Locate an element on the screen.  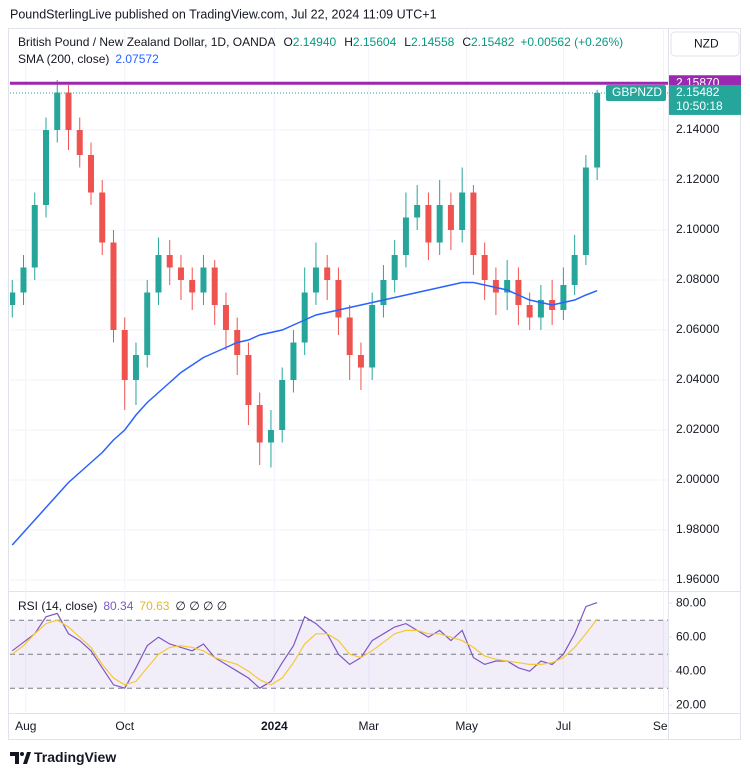
logo-dot is located at coordinates (22, 754).